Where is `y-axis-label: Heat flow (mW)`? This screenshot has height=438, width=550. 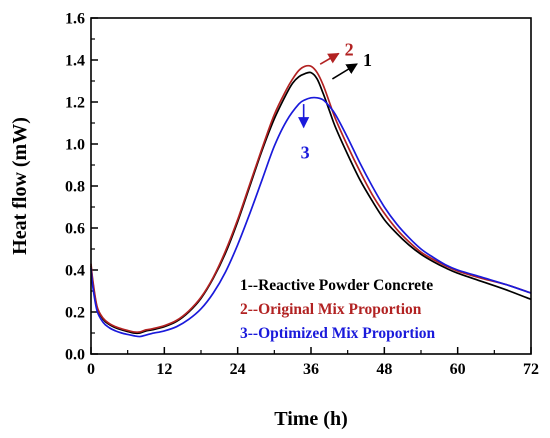
y-axis-label: Heat flow (mW) is located at coordinates (20, 186).